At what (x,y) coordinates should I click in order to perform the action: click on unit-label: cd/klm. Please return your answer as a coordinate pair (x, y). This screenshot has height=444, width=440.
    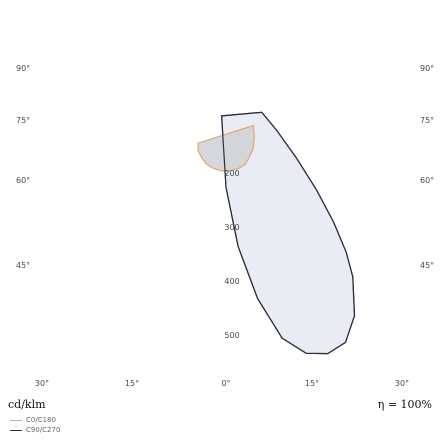
    Looking at the image, I should click on (27, 404).